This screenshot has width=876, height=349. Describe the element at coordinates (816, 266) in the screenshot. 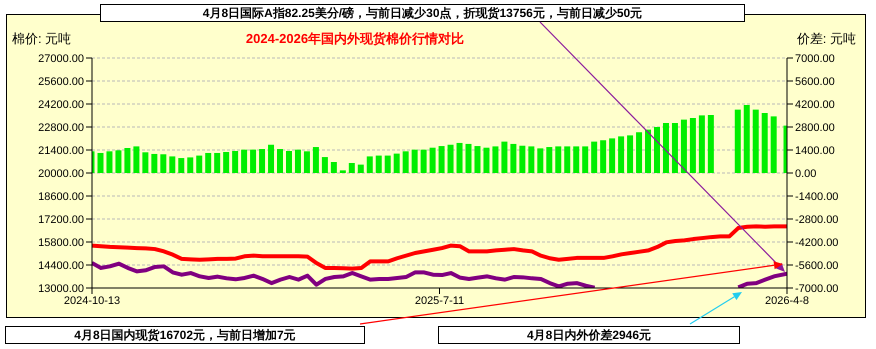

I see `y2-tick-label: -5600.00` at that location.